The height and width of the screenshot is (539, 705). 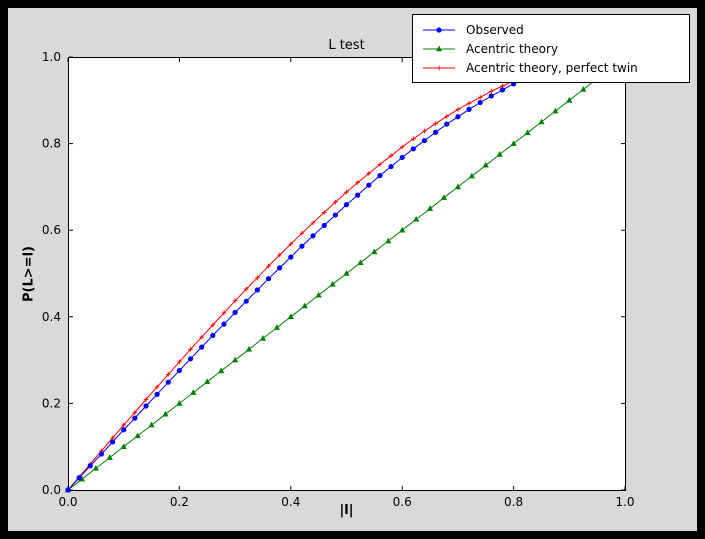 What do you see at coordinates (439, 29) in the screenshot?
I see `observed-line-sample` at bounding box center [439, 29].